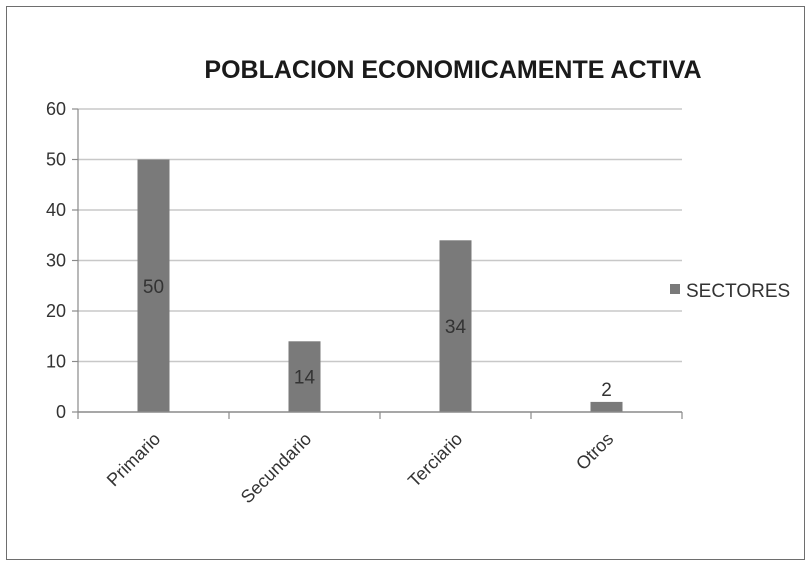 This screenshot has width=811, height=566. What do you see at coordinates (380, 415) in the screenshot?
I see `x-axis` at bounding box center [380, 415].